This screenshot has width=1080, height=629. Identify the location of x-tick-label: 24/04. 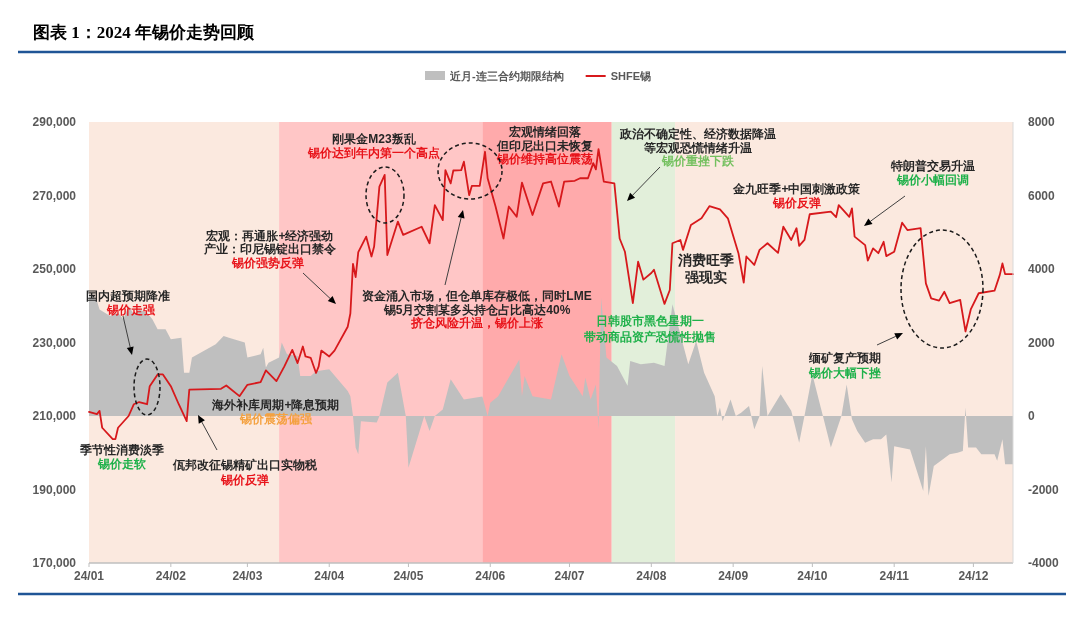
(329, 576).